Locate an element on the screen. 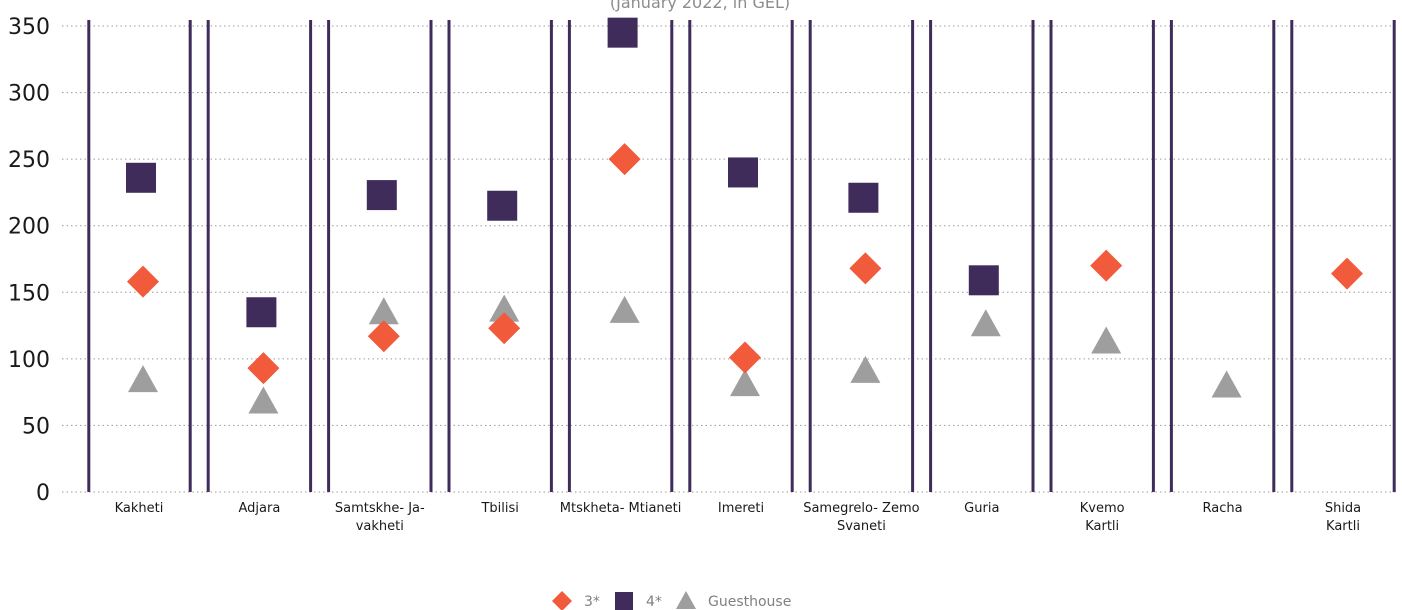 The height and width of the screenshot is (610, 1402). legend-square-icon is located at coordinates (624, 601).